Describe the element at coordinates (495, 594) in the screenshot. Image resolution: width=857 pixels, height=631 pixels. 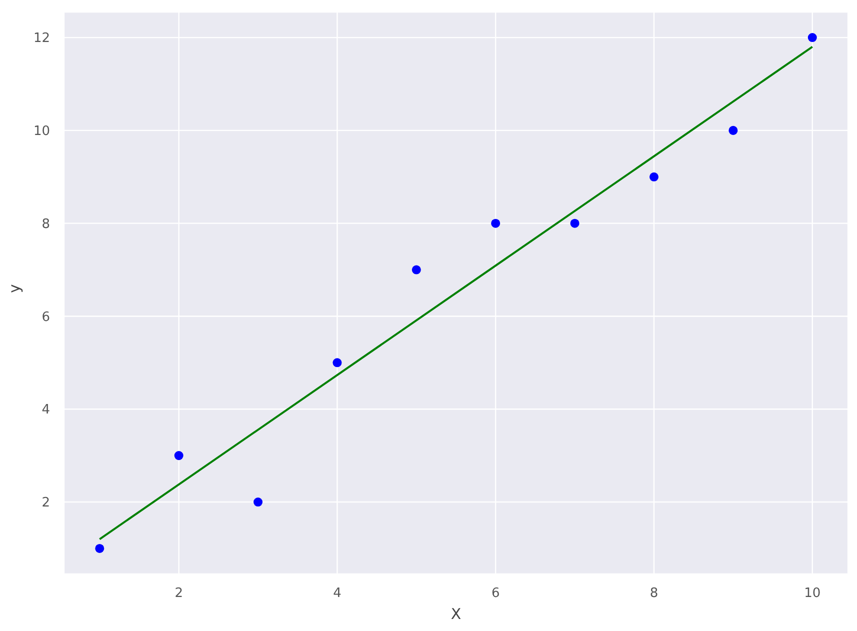
I see `x-tick-label: 6` at that location.